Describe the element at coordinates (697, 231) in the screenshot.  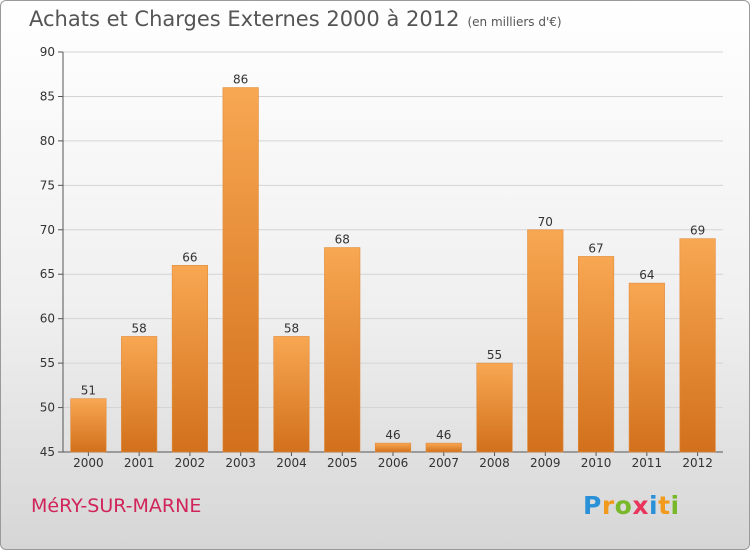
I see `data-label: 69` at that location.